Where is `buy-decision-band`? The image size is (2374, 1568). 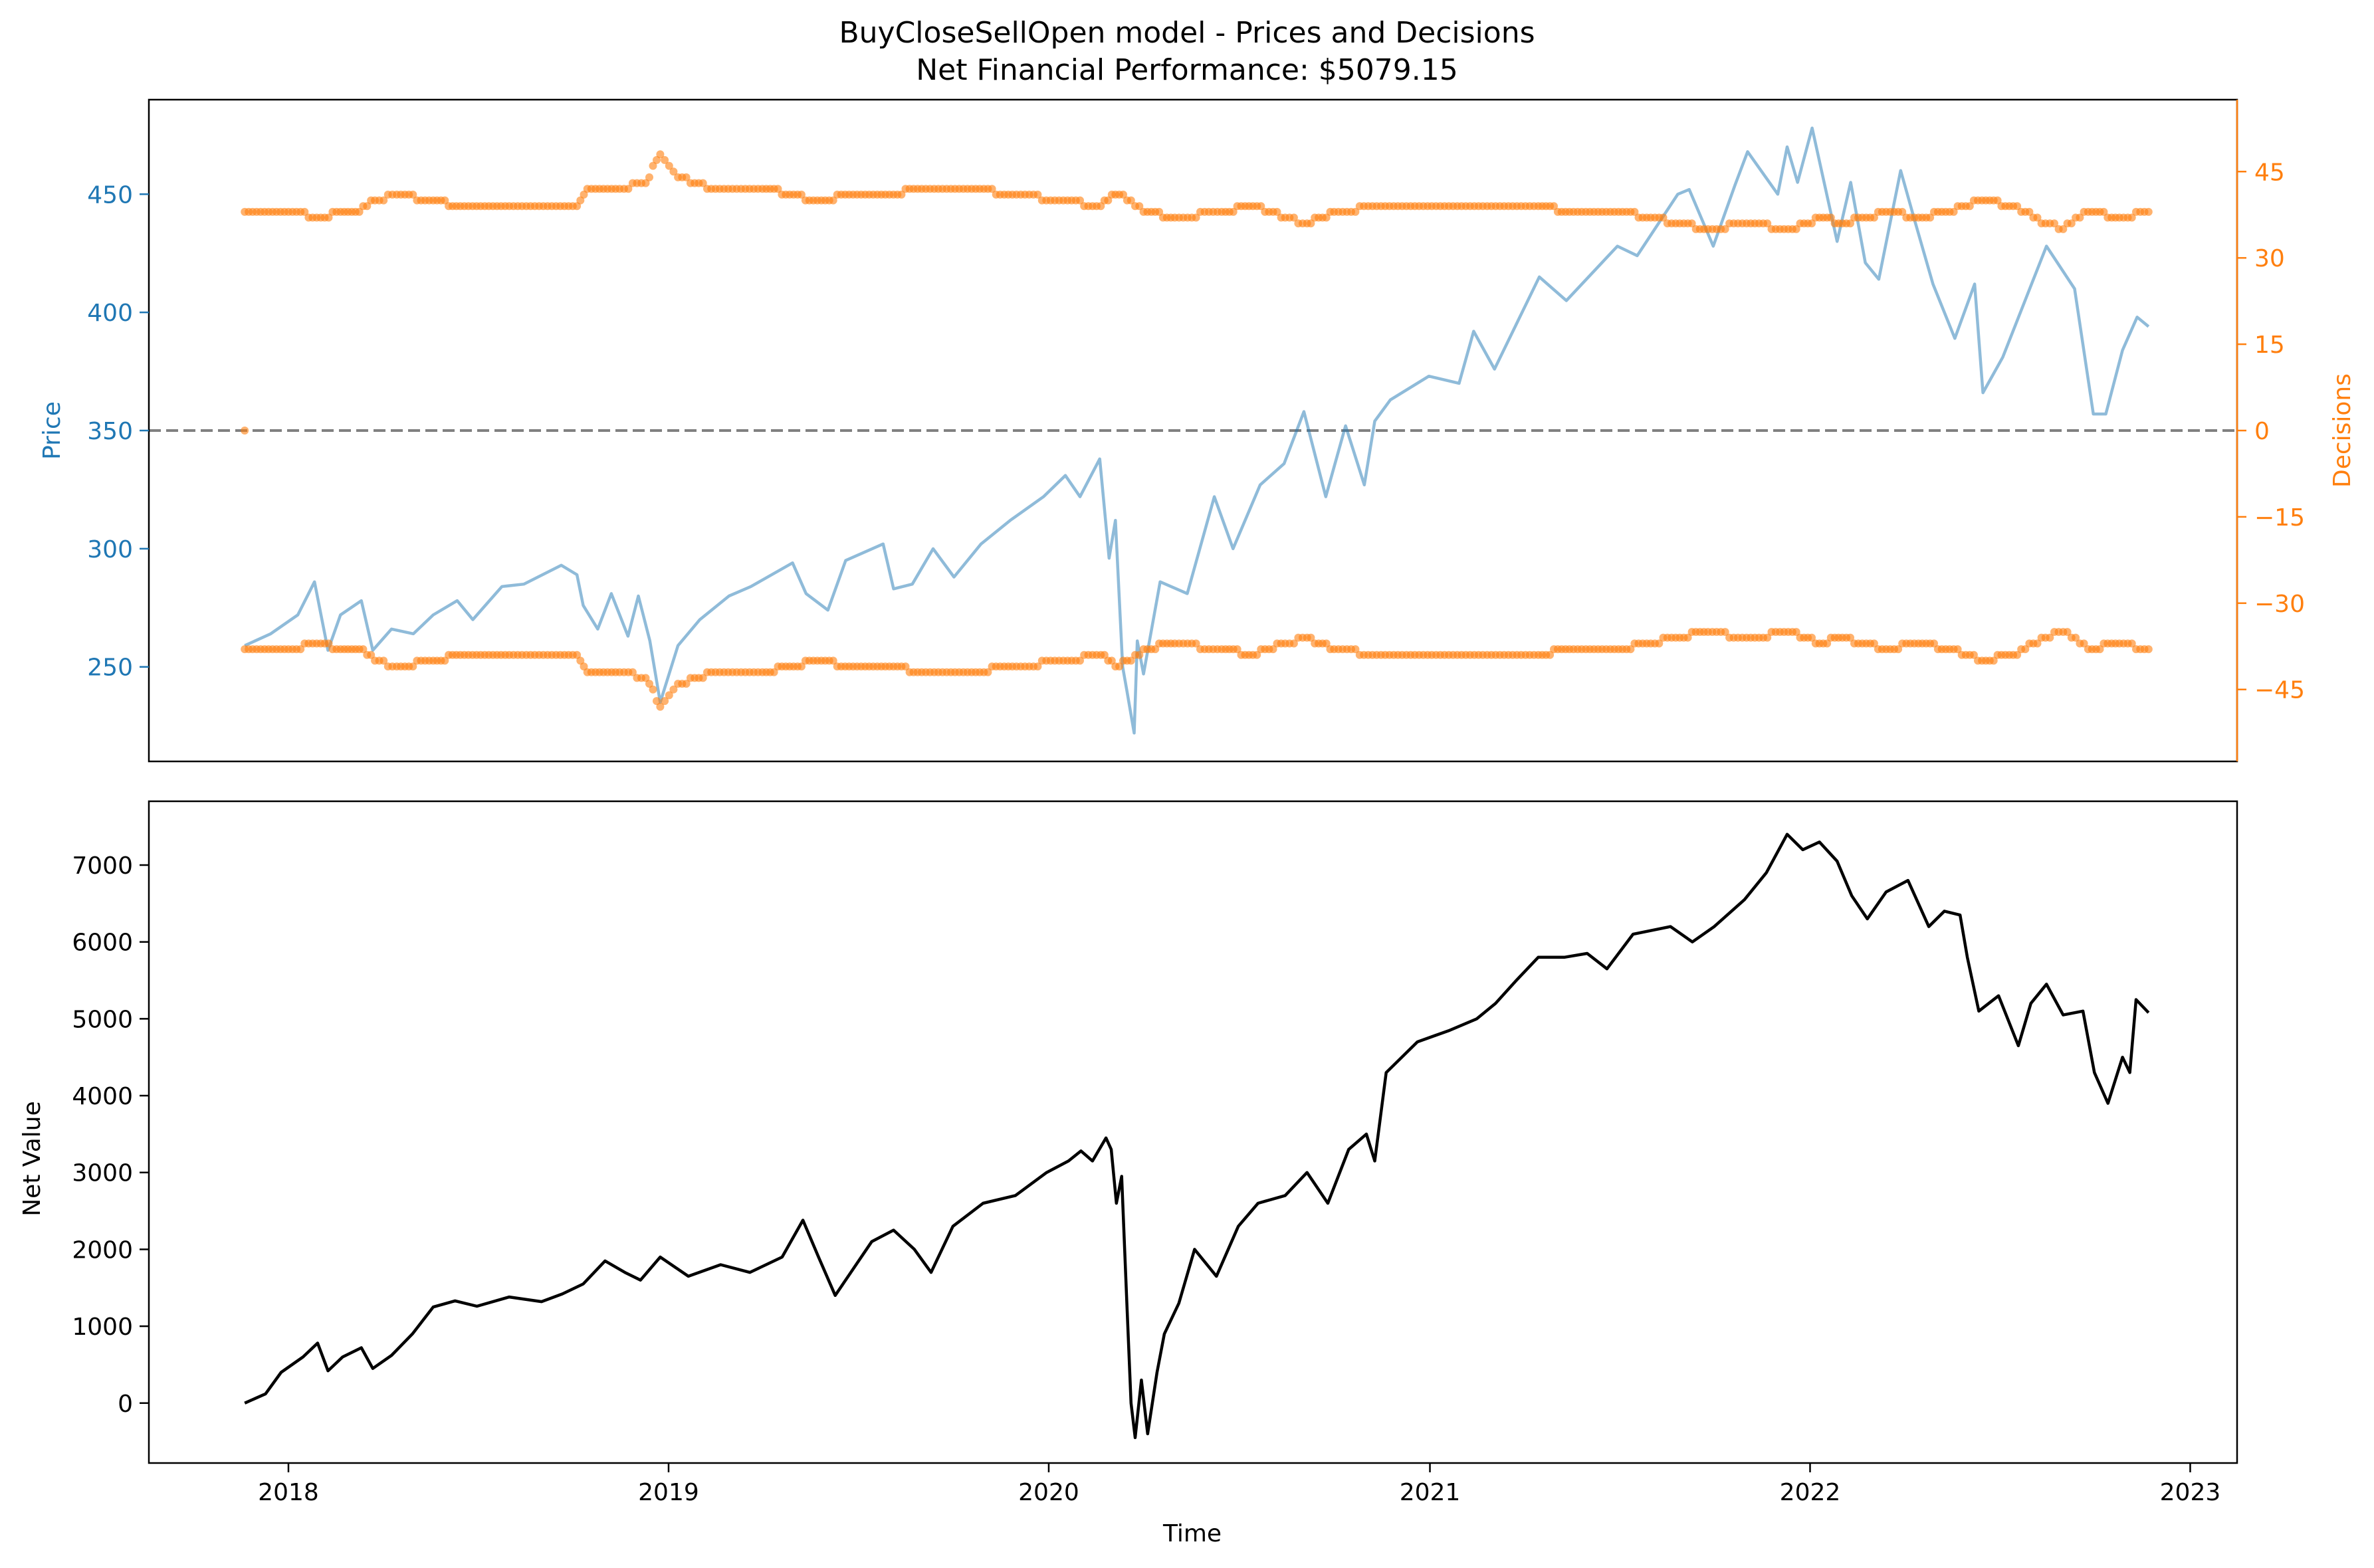
buy-decision-band is located at coordinates (1197, 191).